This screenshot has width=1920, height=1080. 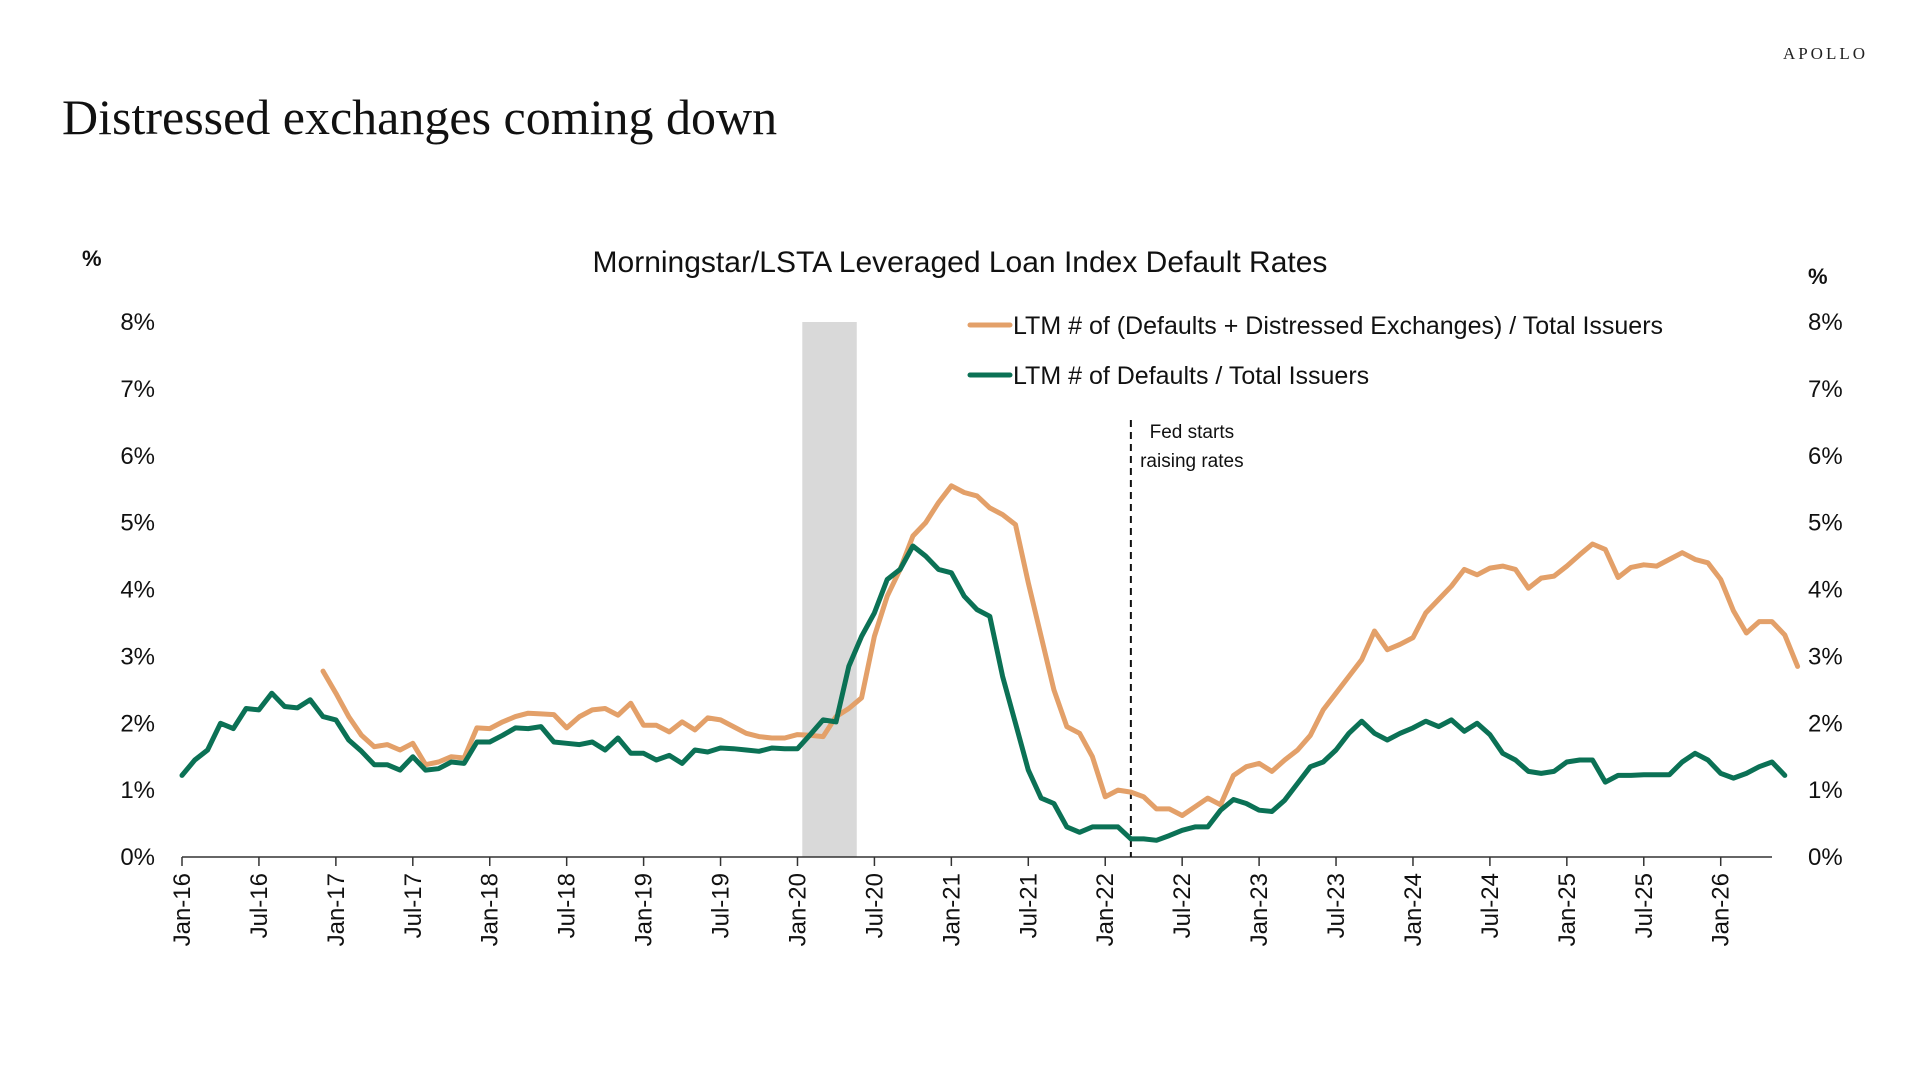 I want to click on y-tick-label-left: 7%, so click(x=137, y=389).